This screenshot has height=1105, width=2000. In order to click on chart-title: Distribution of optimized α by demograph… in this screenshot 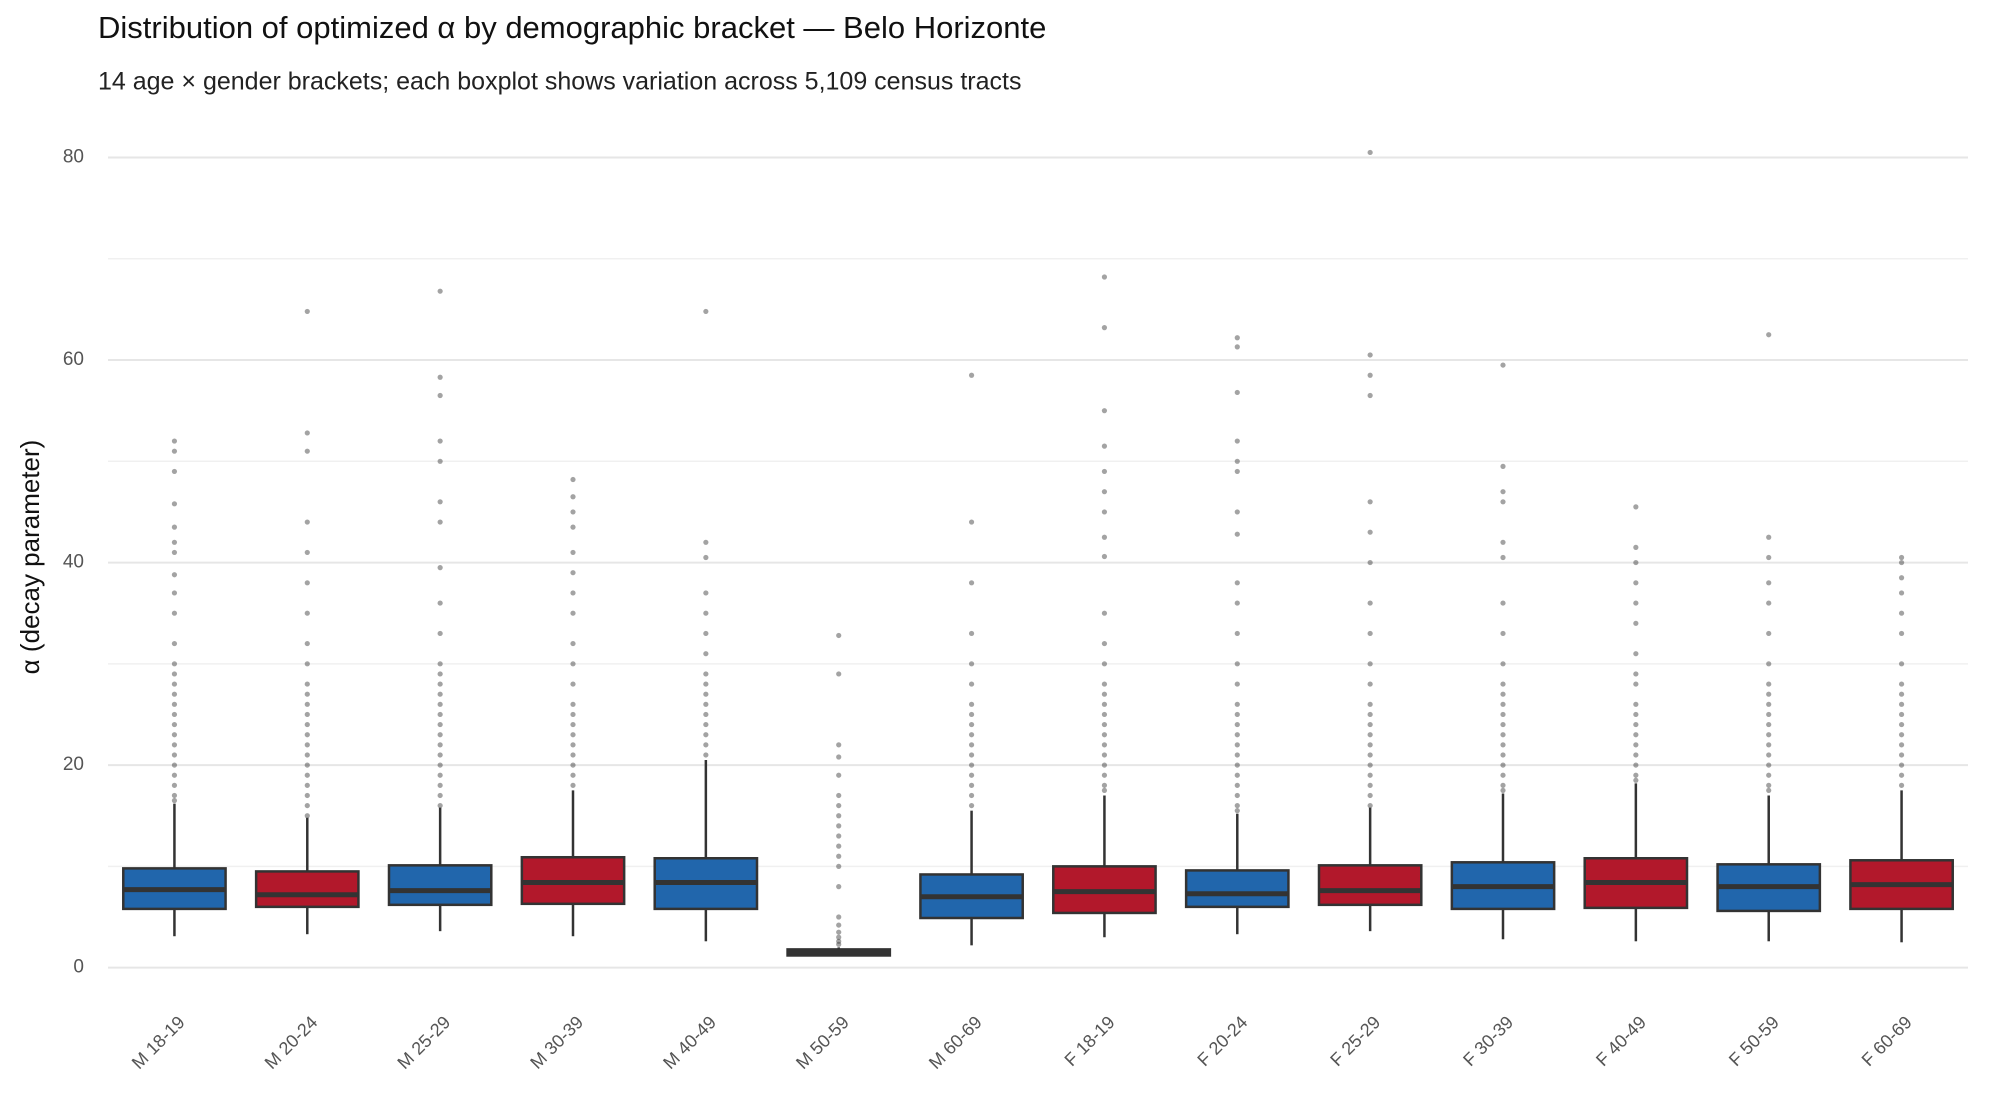, I will do `click(572, 27)`.